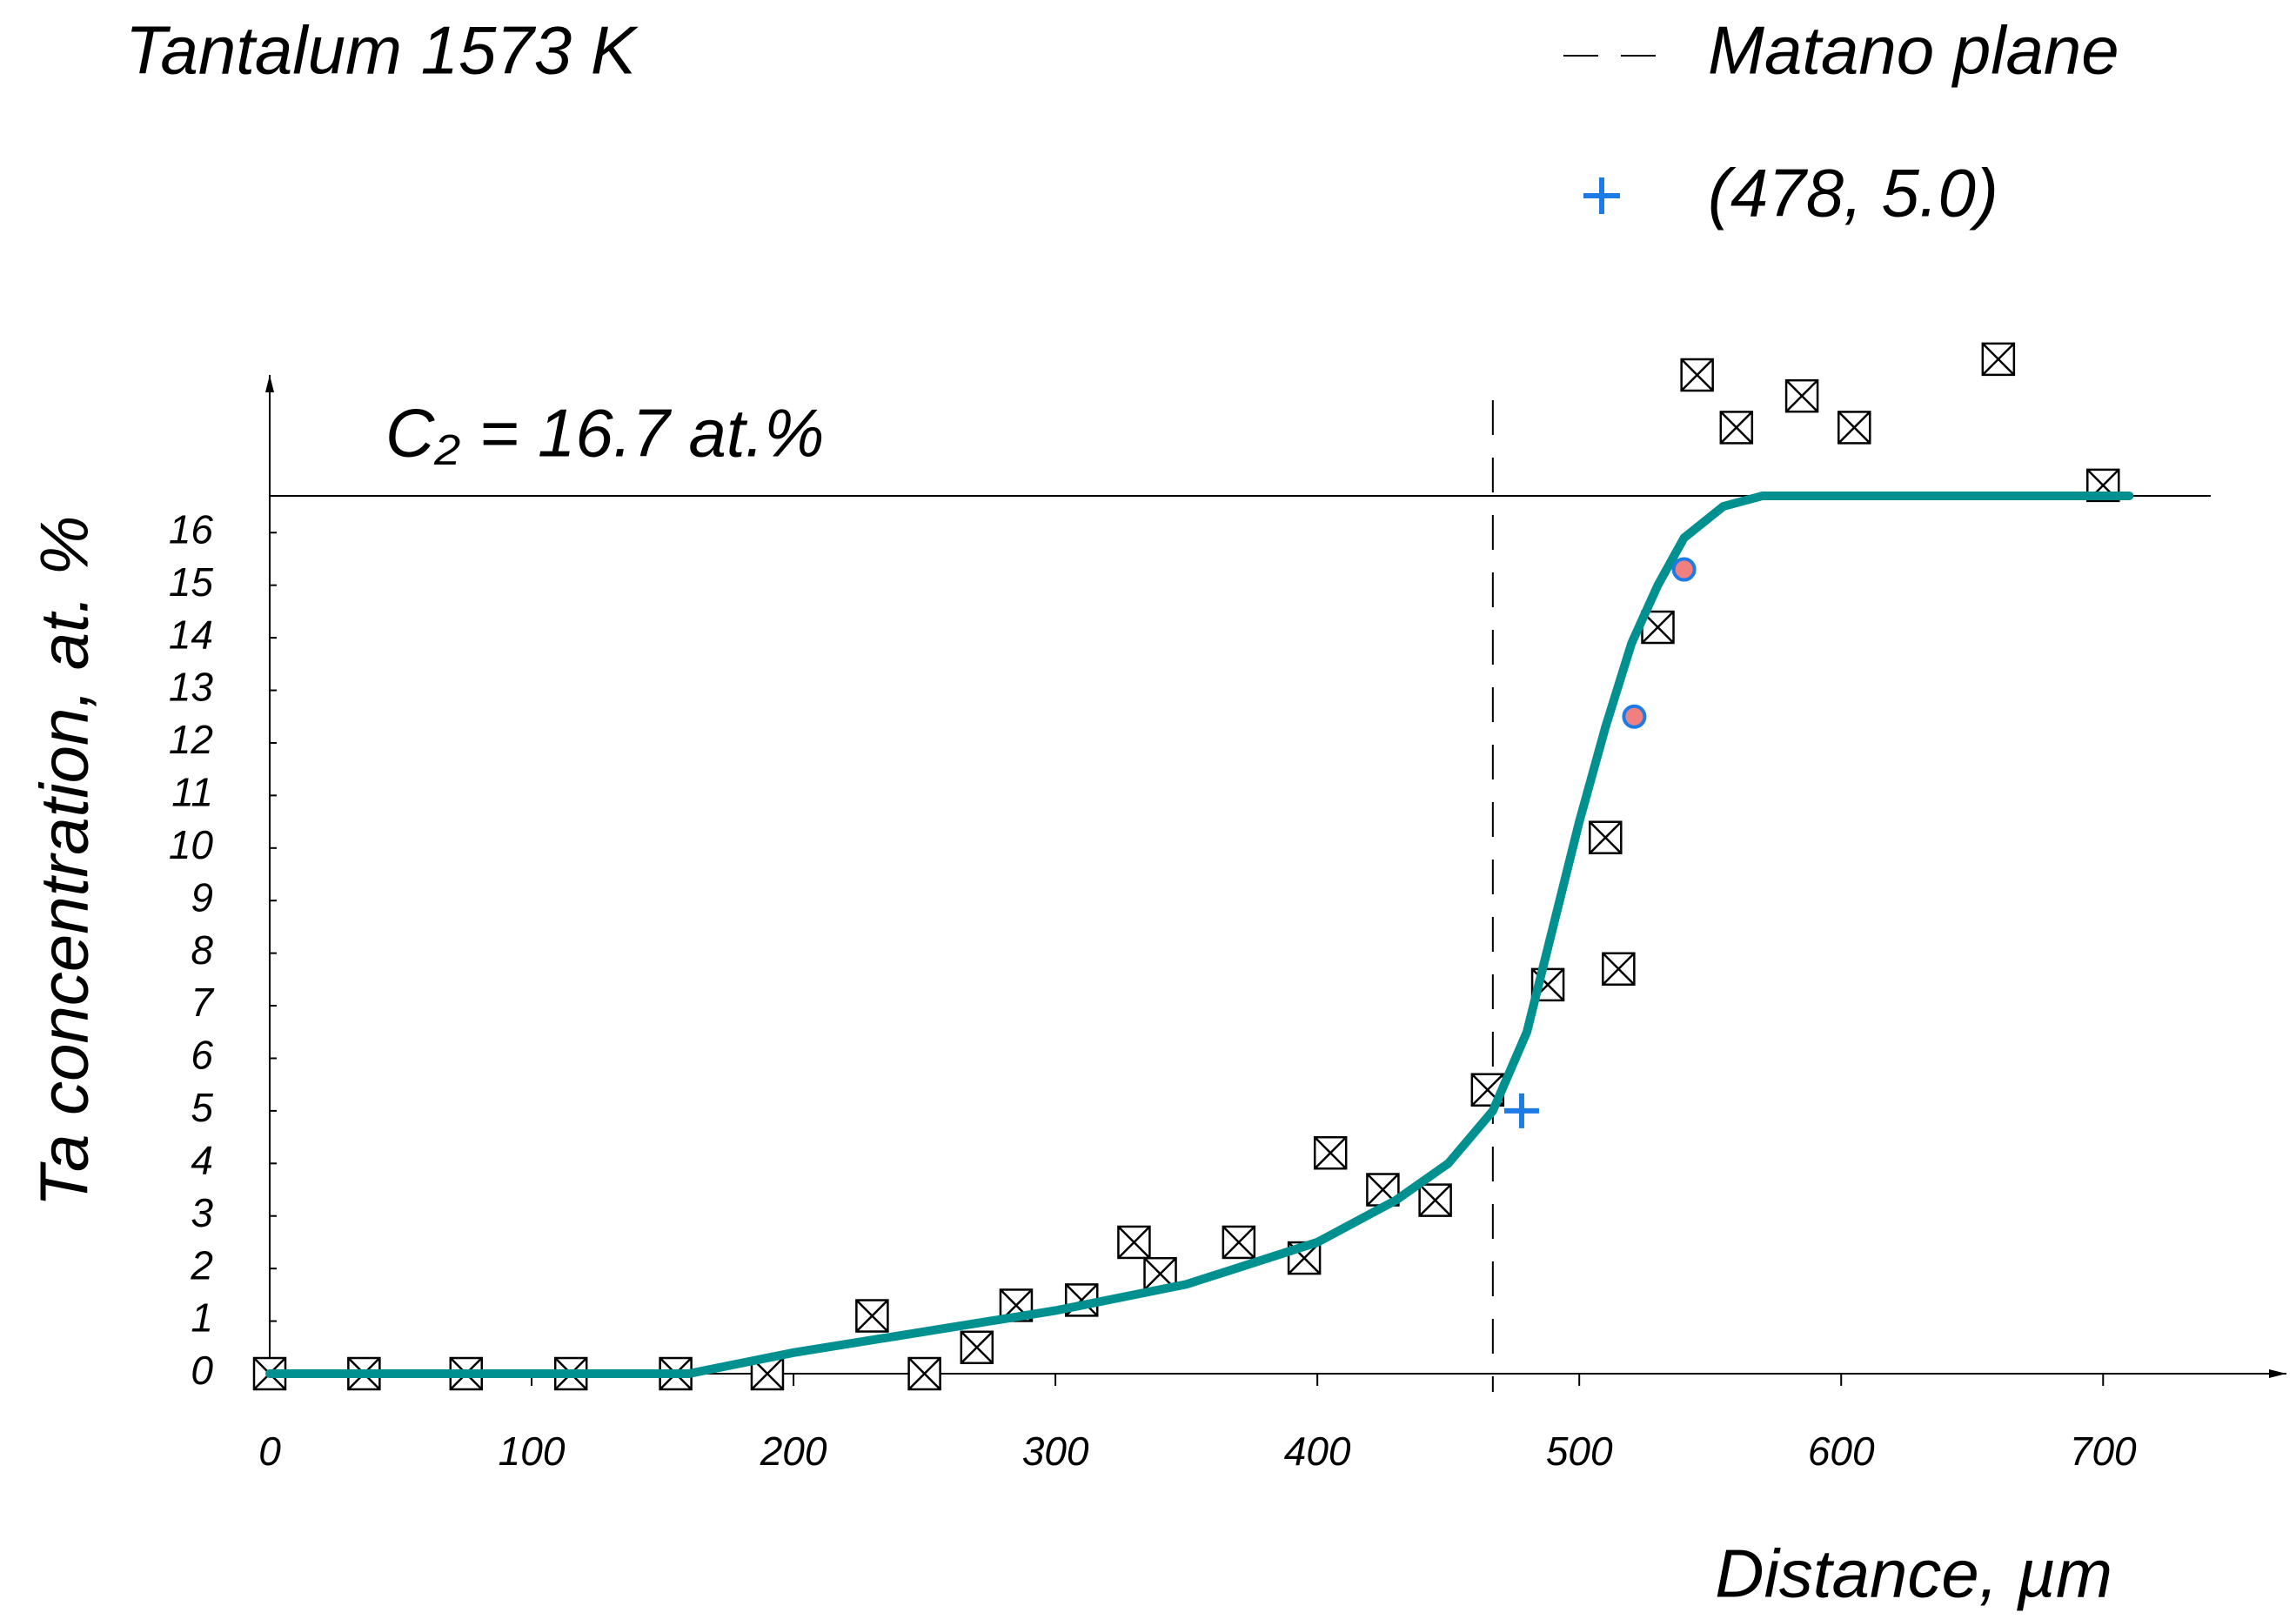 The height and width of the screenshot is (1619, 2296). I want to click on legend-marker, so click(1601, 195).